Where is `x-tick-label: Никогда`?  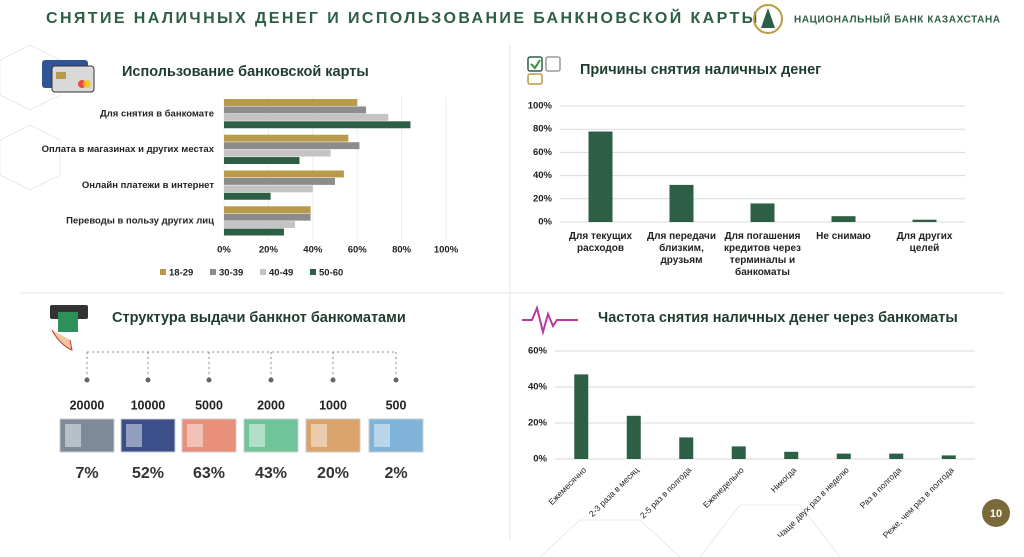
x-tick-label: Никогда is located at coordinates (784, 480).